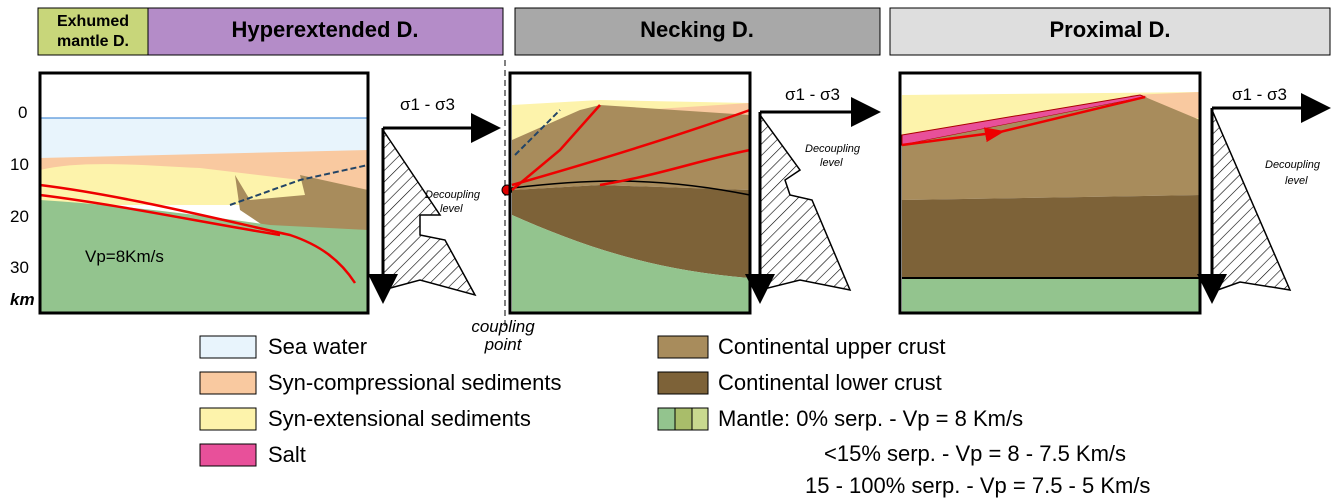  Describe the element at coordinates (22, 299) in the screenshot. I see `depth-unit: km` at that location.